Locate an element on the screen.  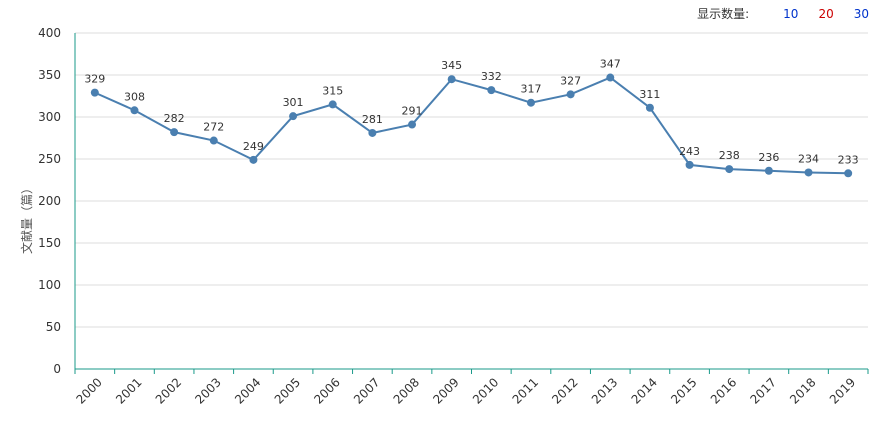
data-label: 345 is located at coordinates (451, 65).